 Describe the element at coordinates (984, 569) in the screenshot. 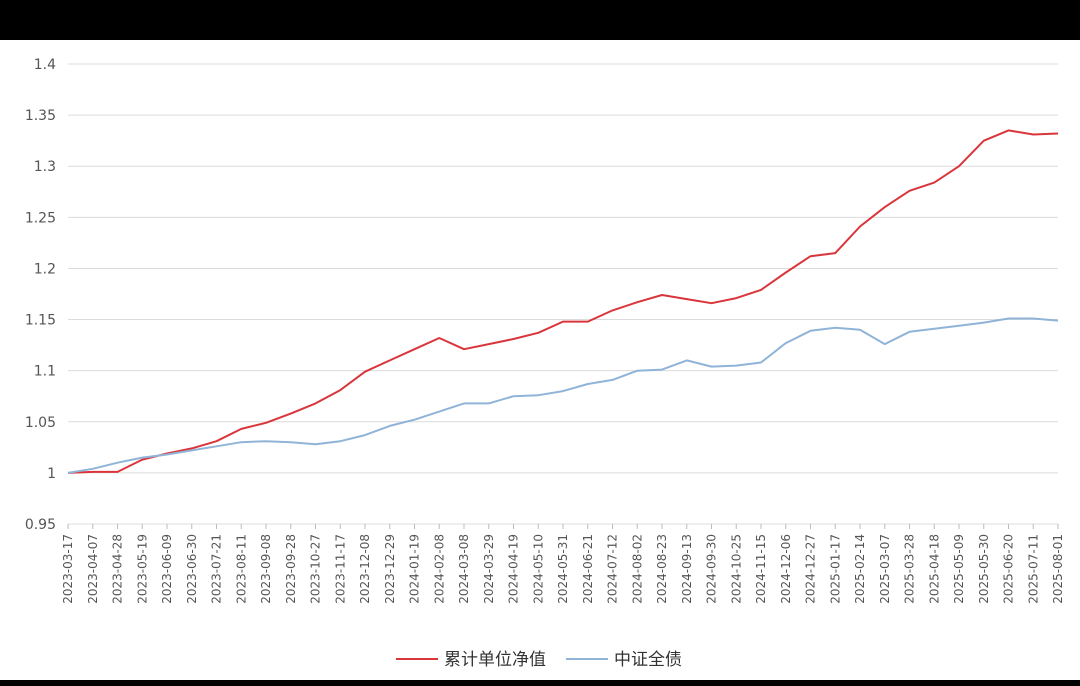

I see `x-tick-label: 2025-05-30` at that location.